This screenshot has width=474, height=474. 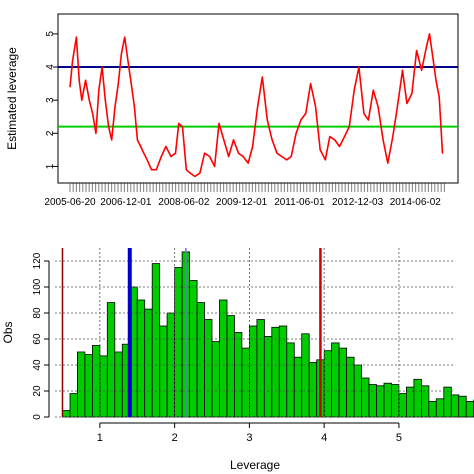 What do you see at coordinates (358, 202) in the screenshot?
I see `x-tick-label: 2012-12-03` at bounding box center [358, 202].